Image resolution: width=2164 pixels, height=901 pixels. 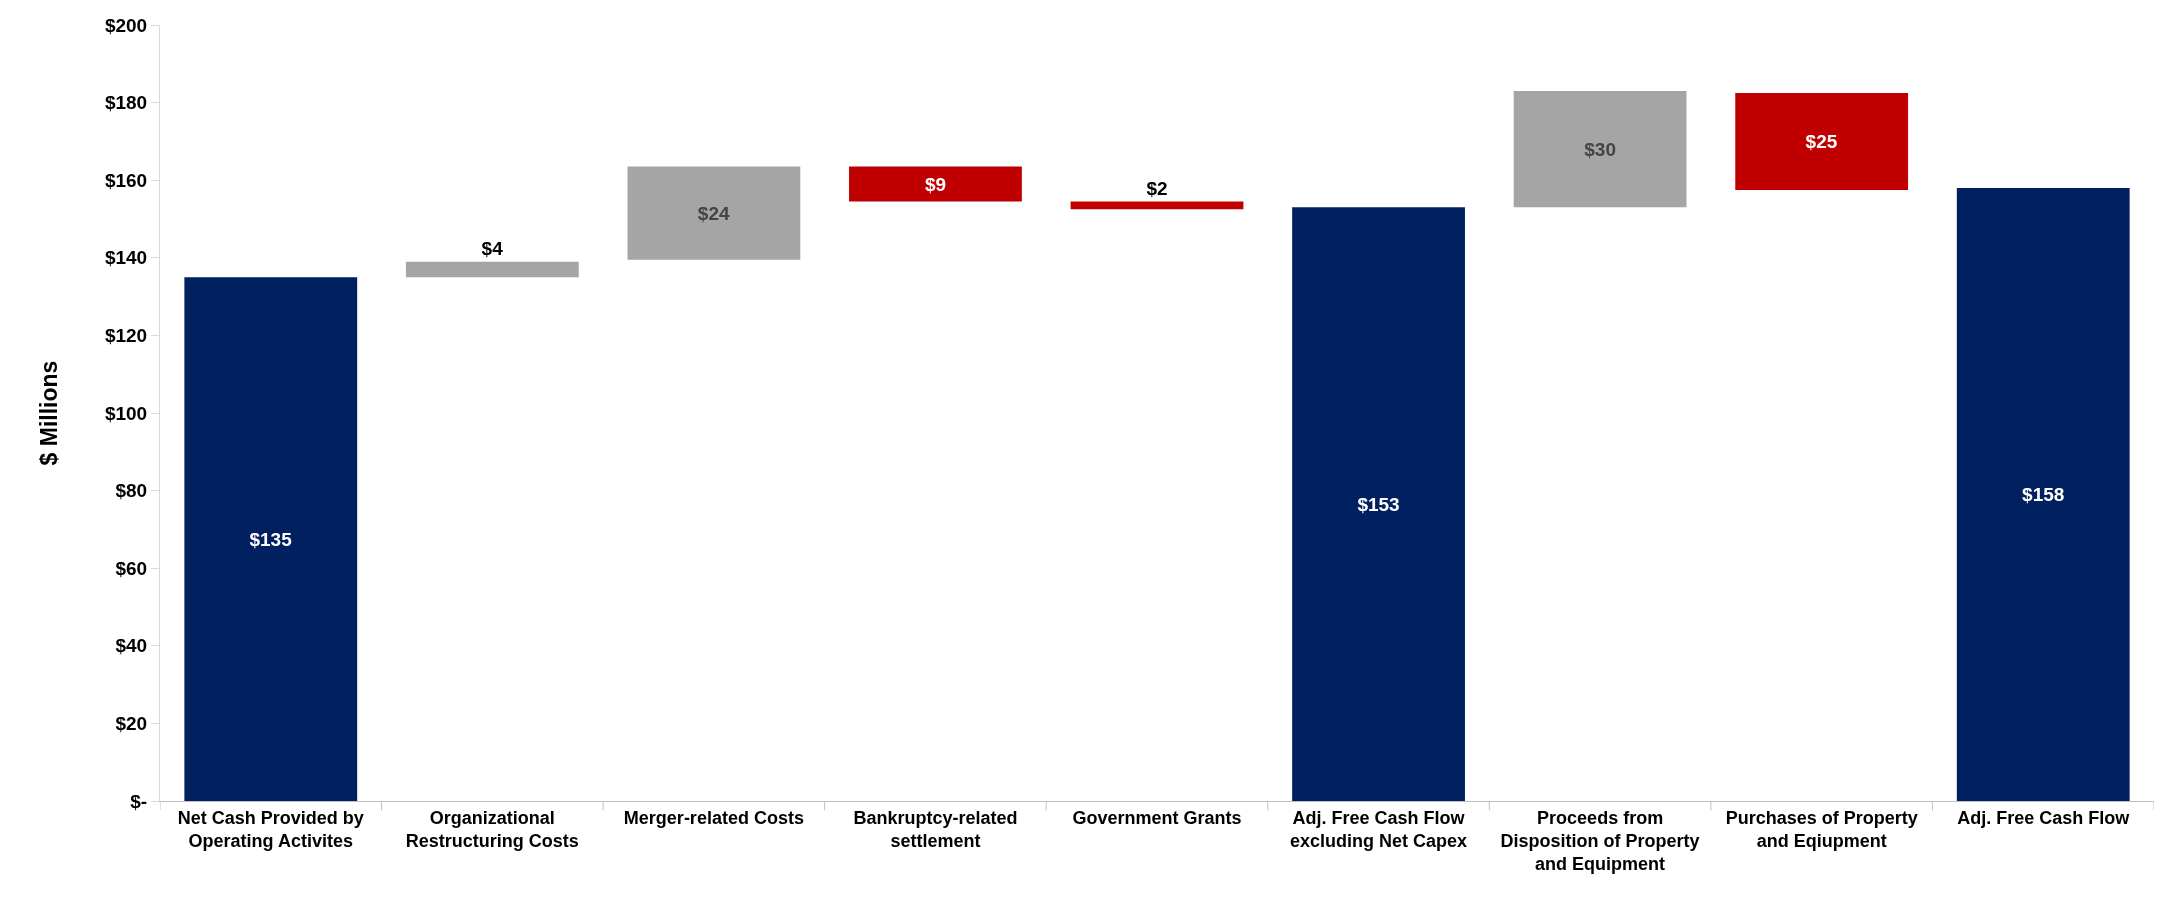 I want to click on data-label: $135, so click(x=271, y=539).